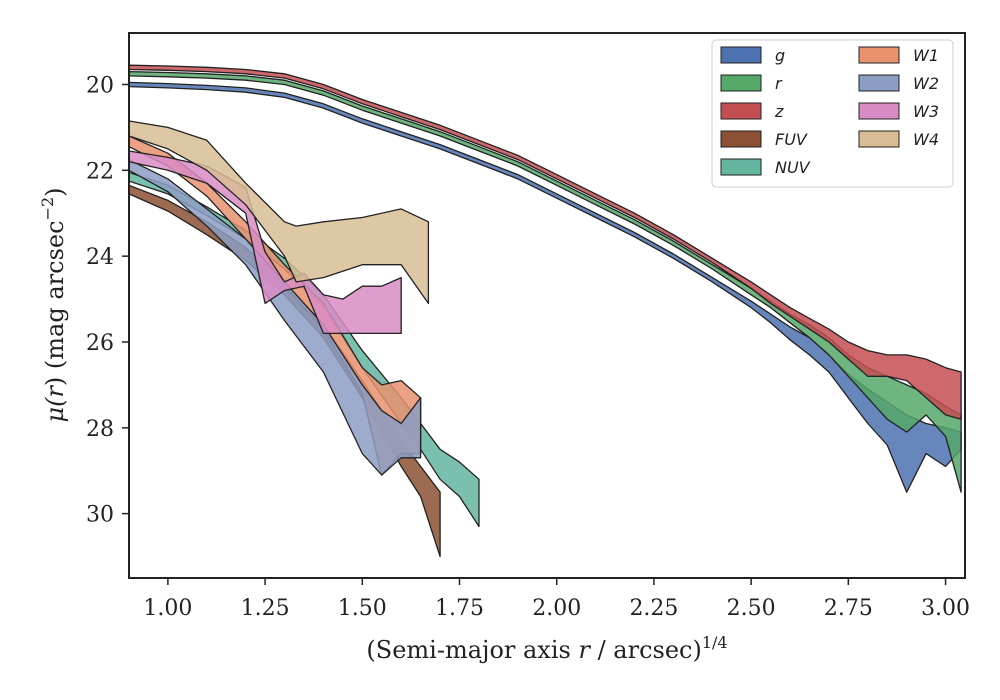 This screenshot has width=1000, height=700. Describe the element at coordinates (265, 242) in the screenshot. I see `band-w3` at that location.